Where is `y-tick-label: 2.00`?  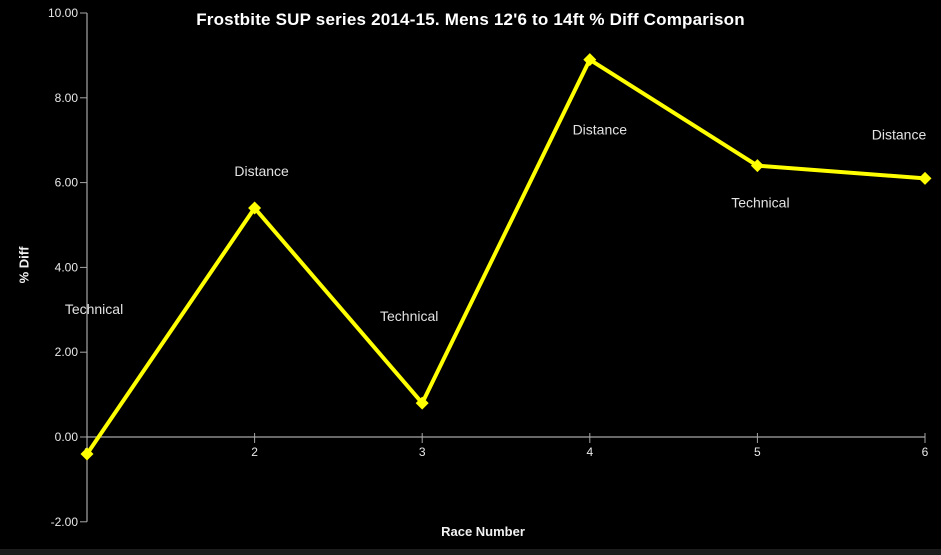 y-tick-label: 2.00 is located at coordinates (67, 352).